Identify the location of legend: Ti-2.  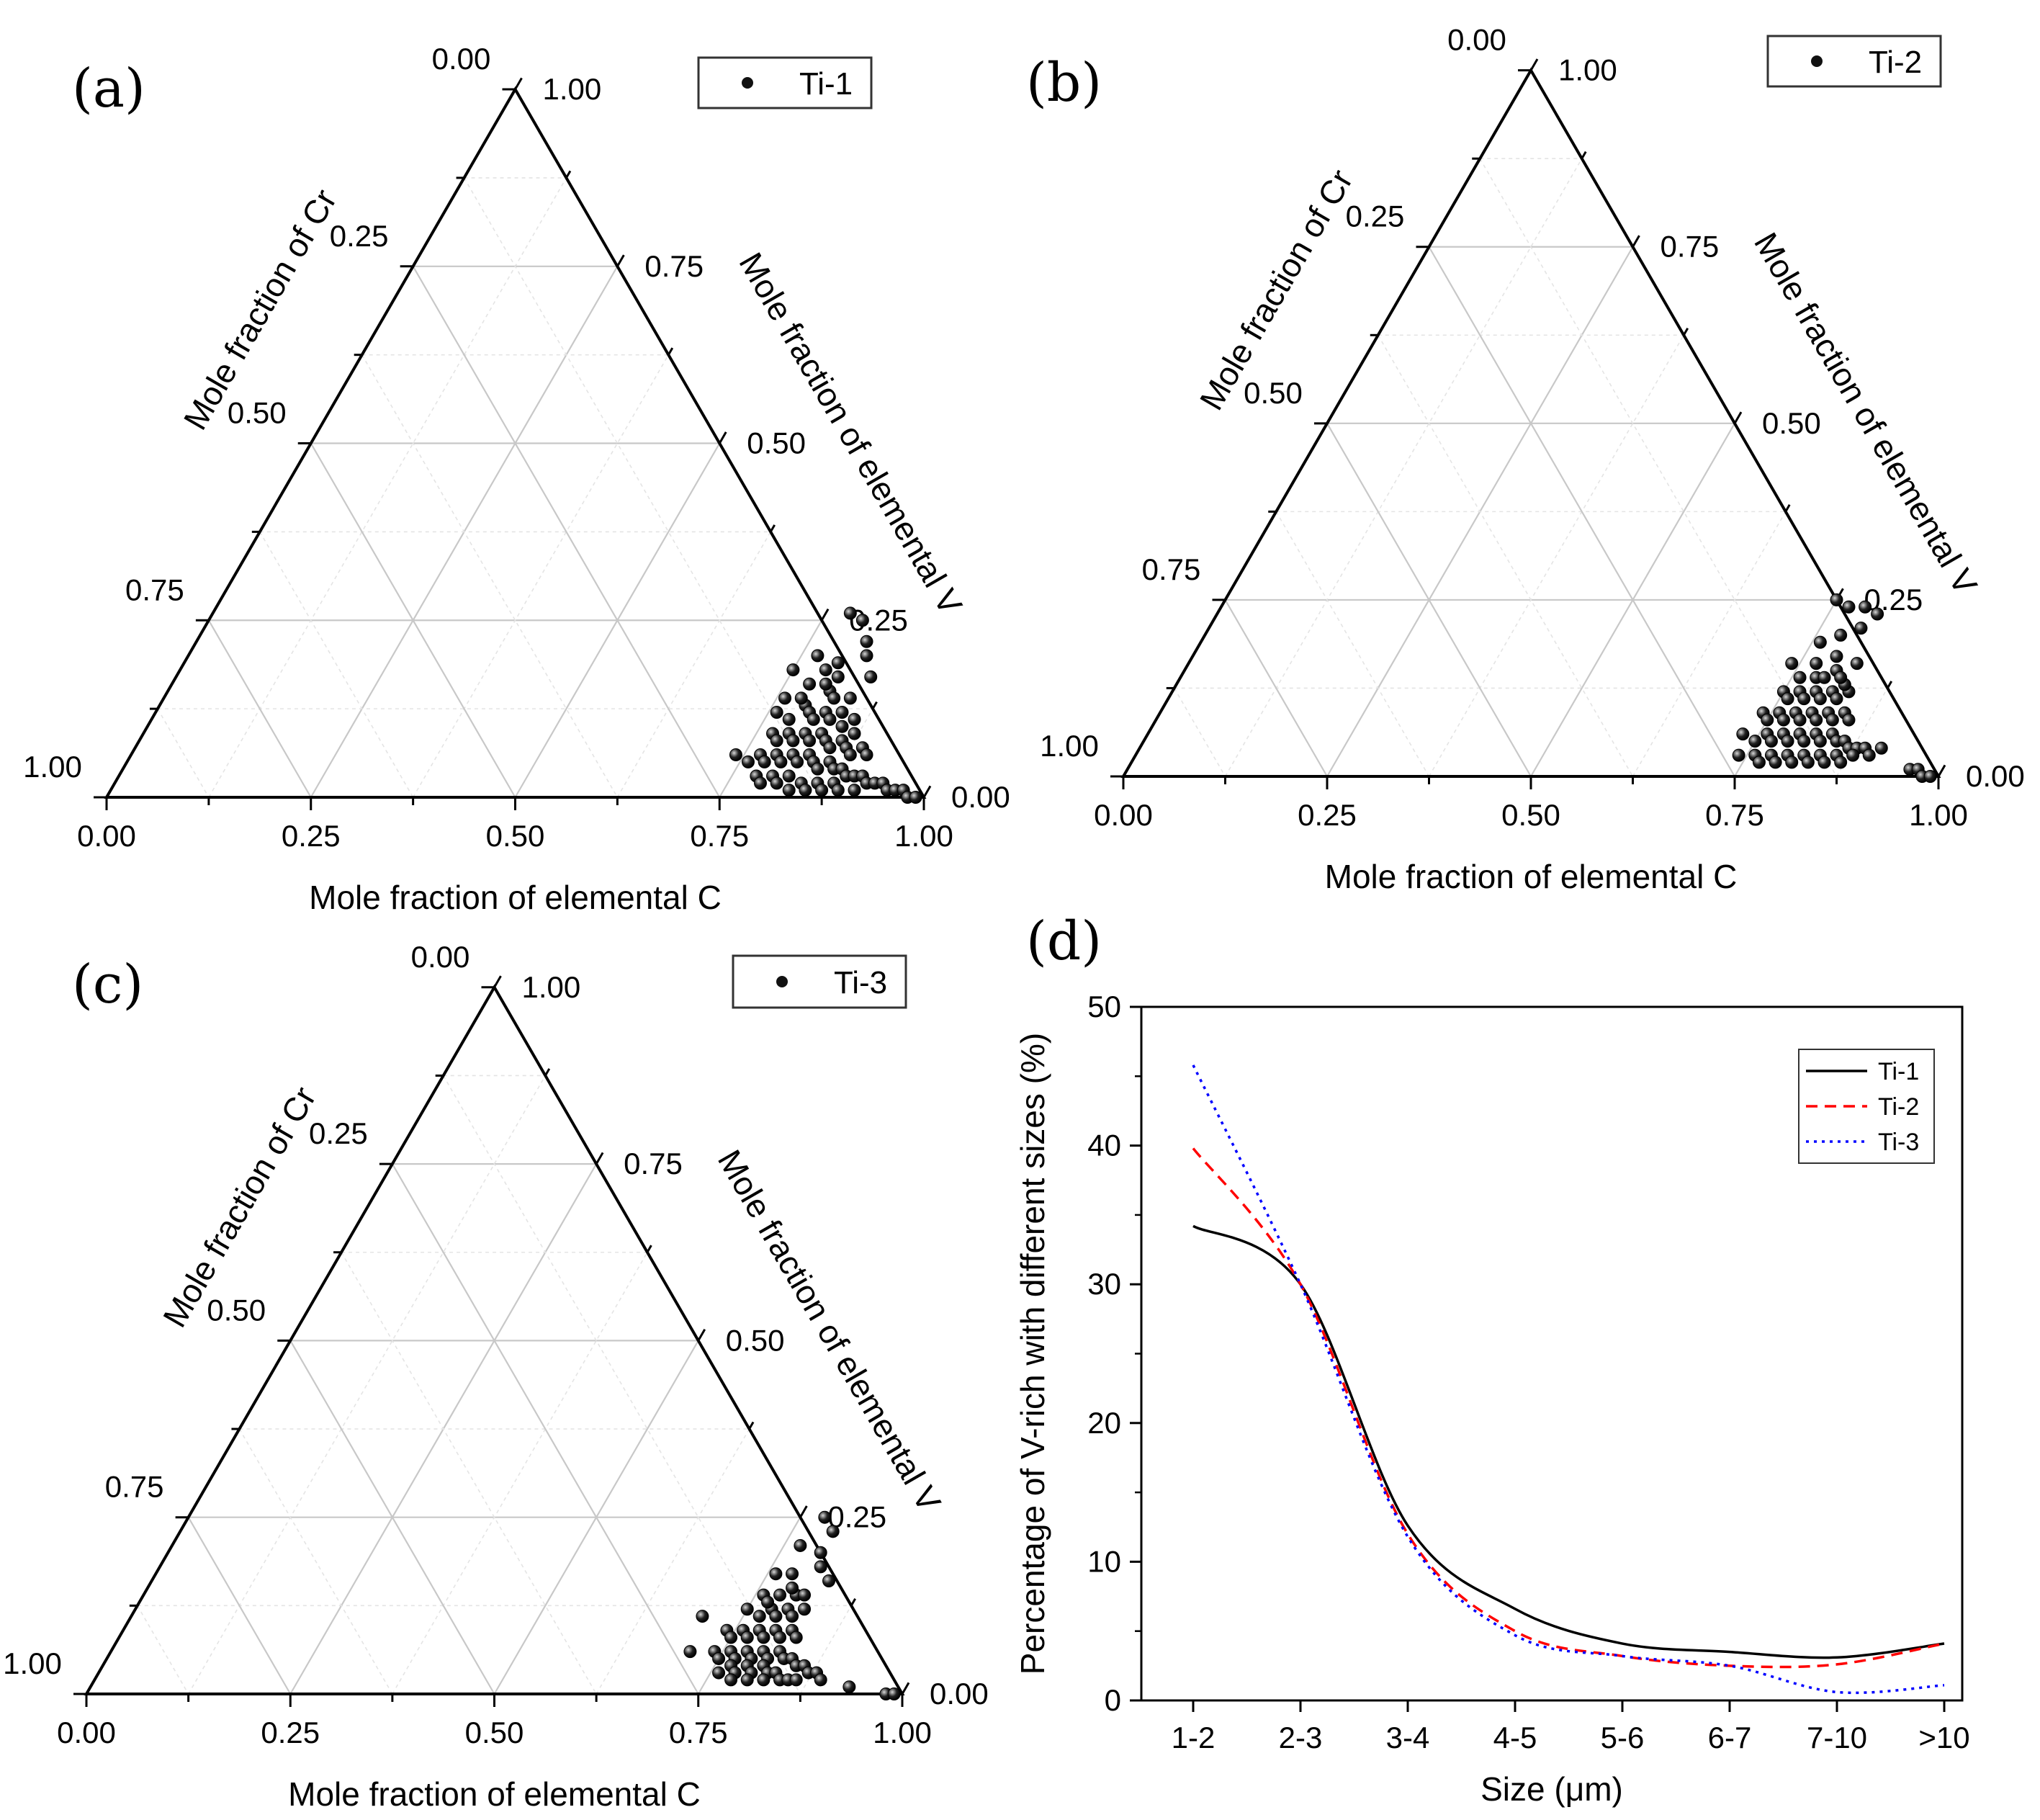
(1854, 61).